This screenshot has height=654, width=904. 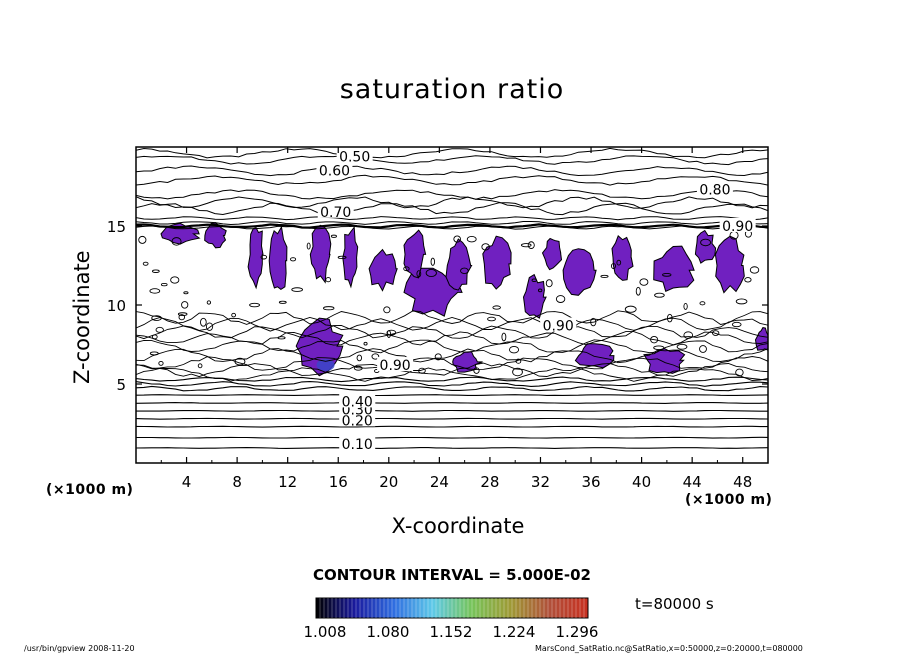 What do you see at coordinates (335, 213) in the screenshot?
I see `contour-label: 0.70` at bounding box center [335, 213].